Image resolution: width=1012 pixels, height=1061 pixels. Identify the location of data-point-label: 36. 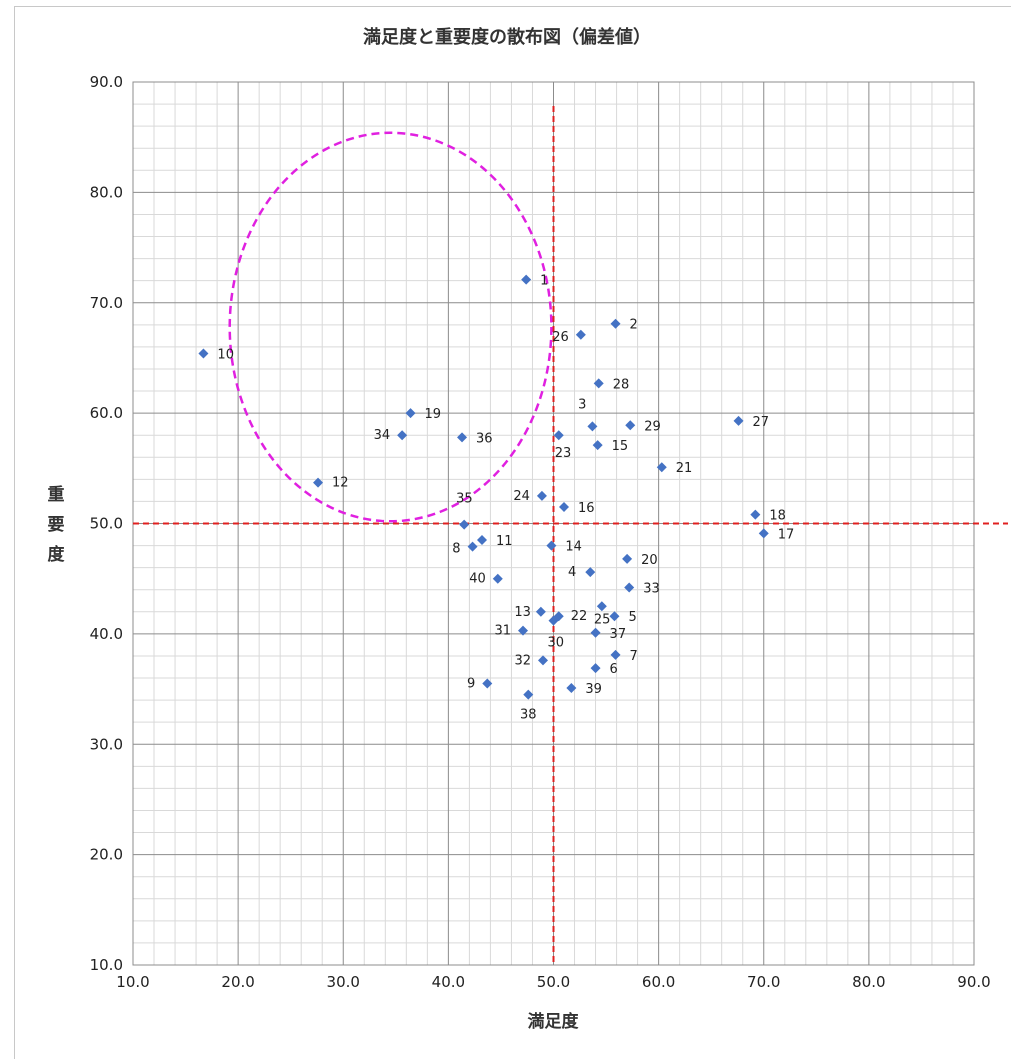
(484, 438).